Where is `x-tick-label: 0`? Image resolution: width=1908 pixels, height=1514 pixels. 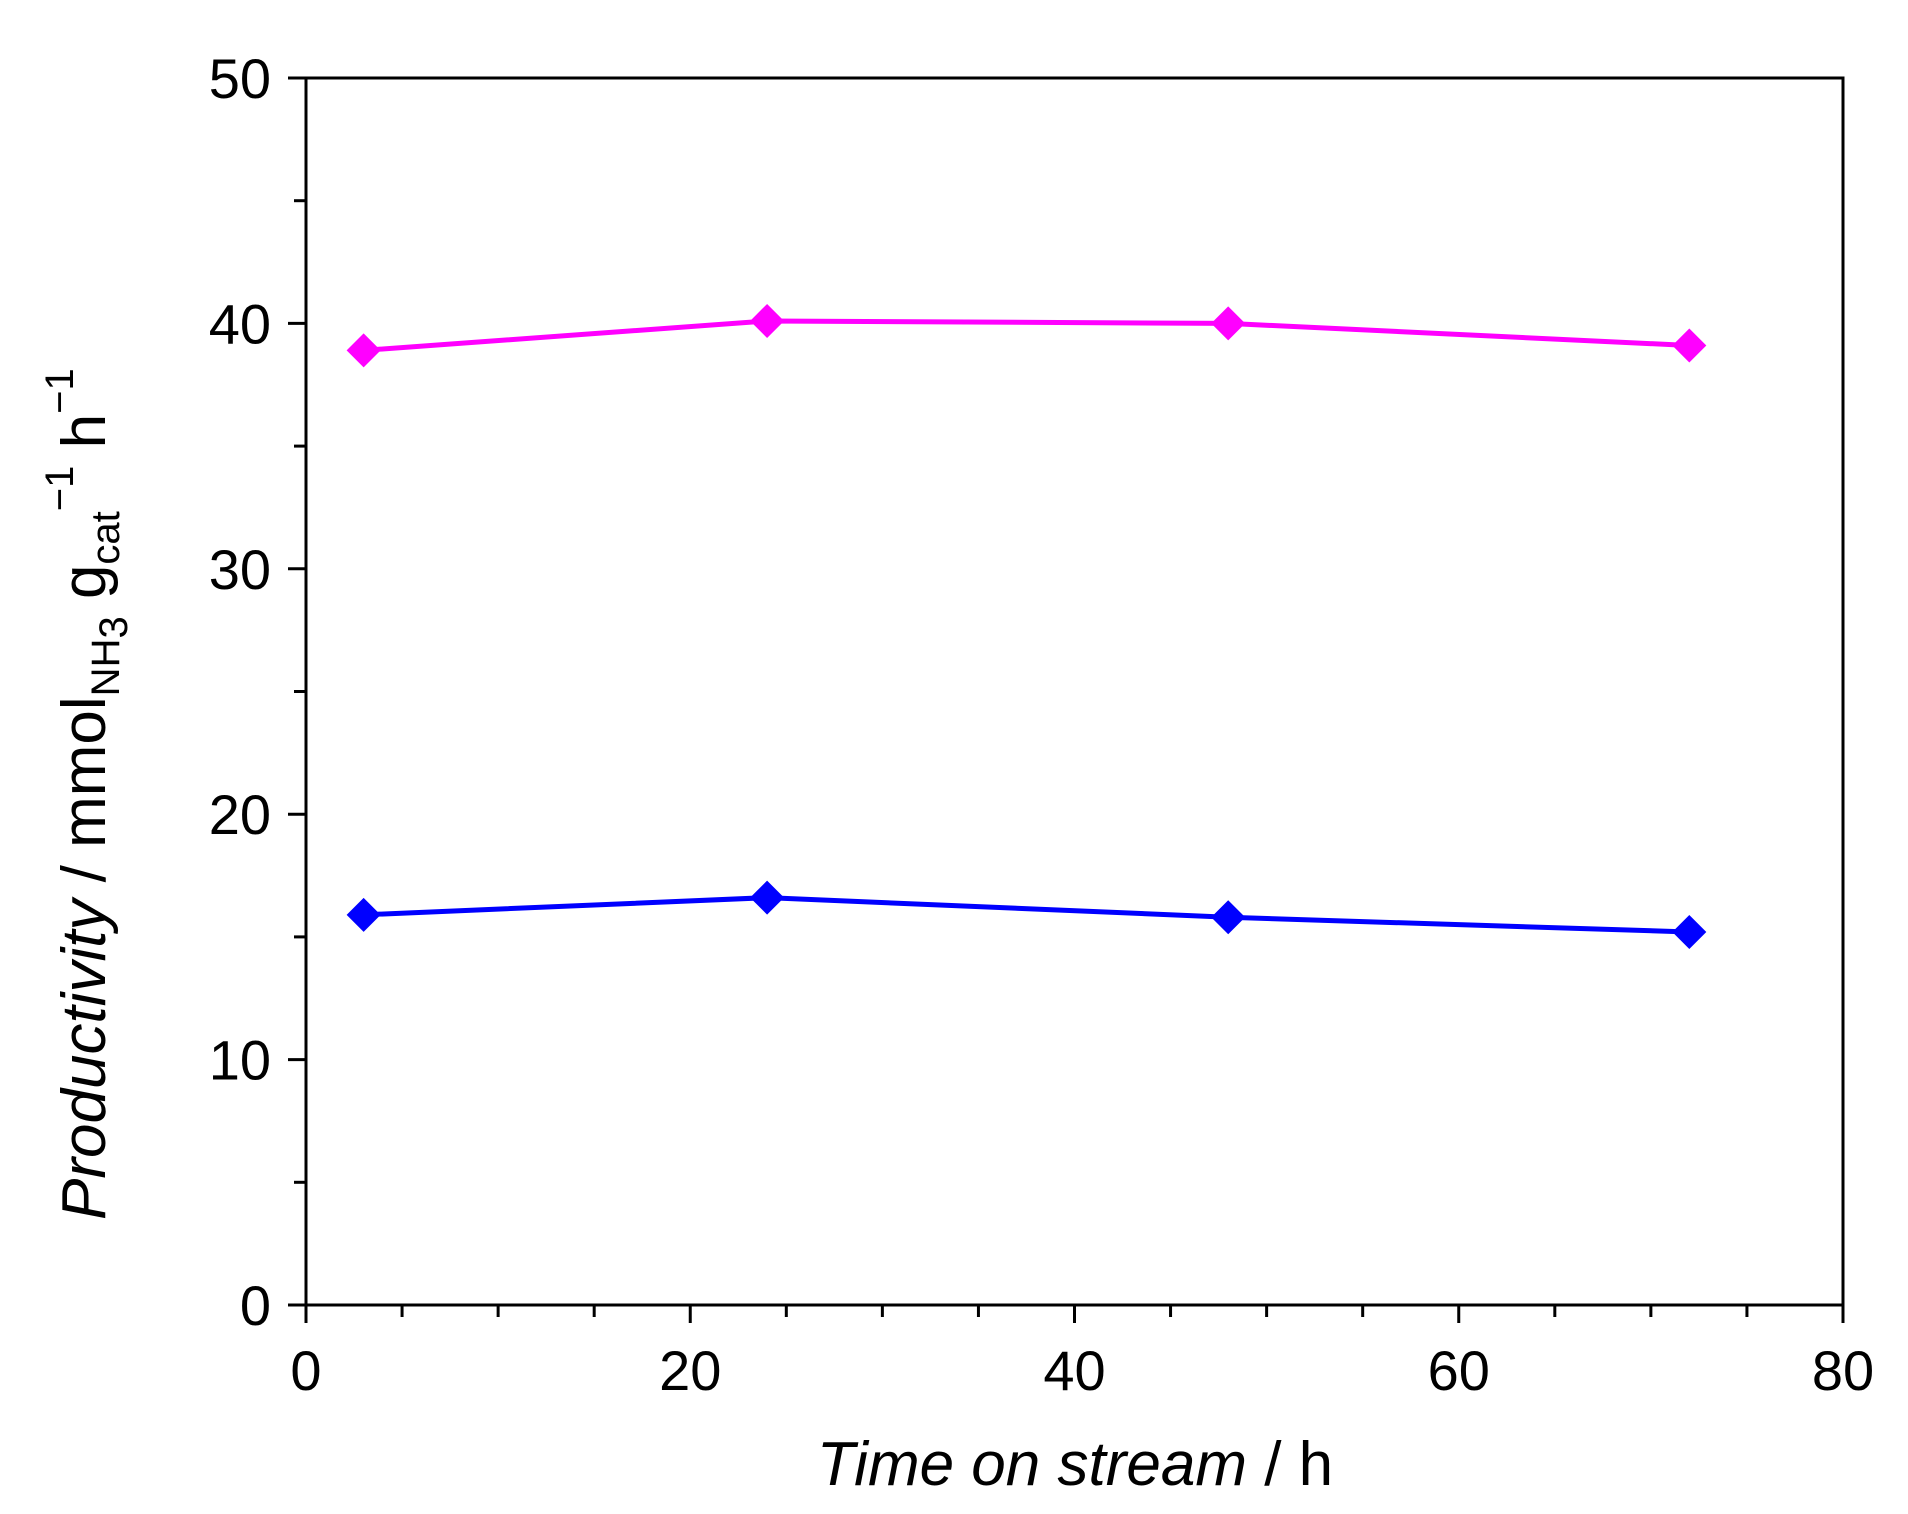 x-tick-label: 0 is located at coordinates (305, 1370).